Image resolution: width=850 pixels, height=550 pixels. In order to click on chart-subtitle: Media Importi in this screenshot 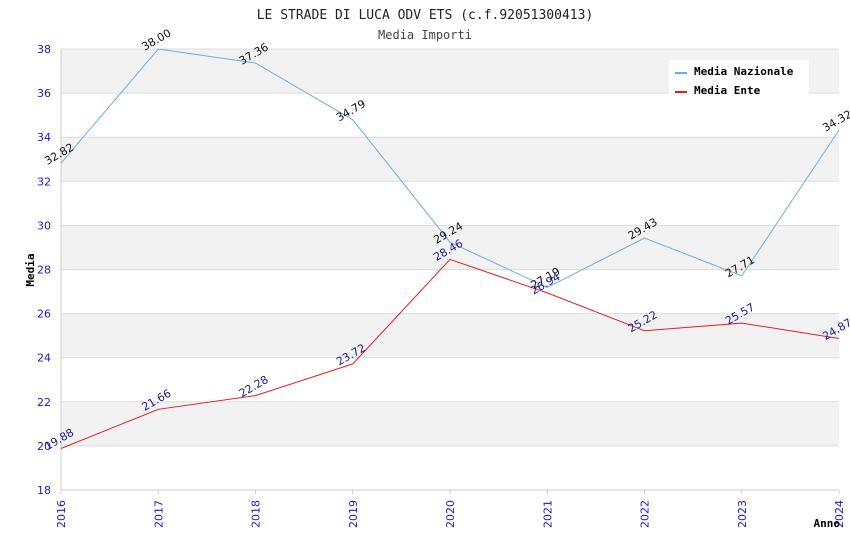, I will do `click(425, 35)`.